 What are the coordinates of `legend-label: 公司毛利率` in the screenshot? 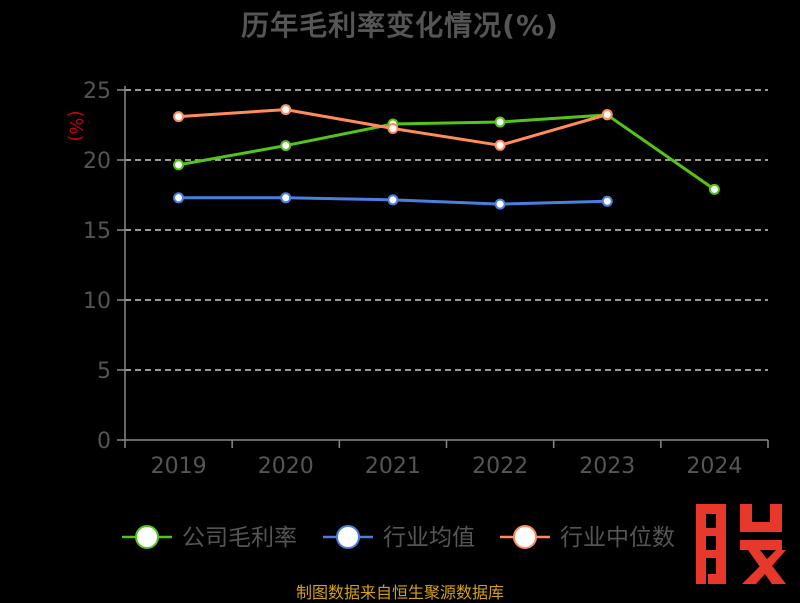 It's located at (239, 538).